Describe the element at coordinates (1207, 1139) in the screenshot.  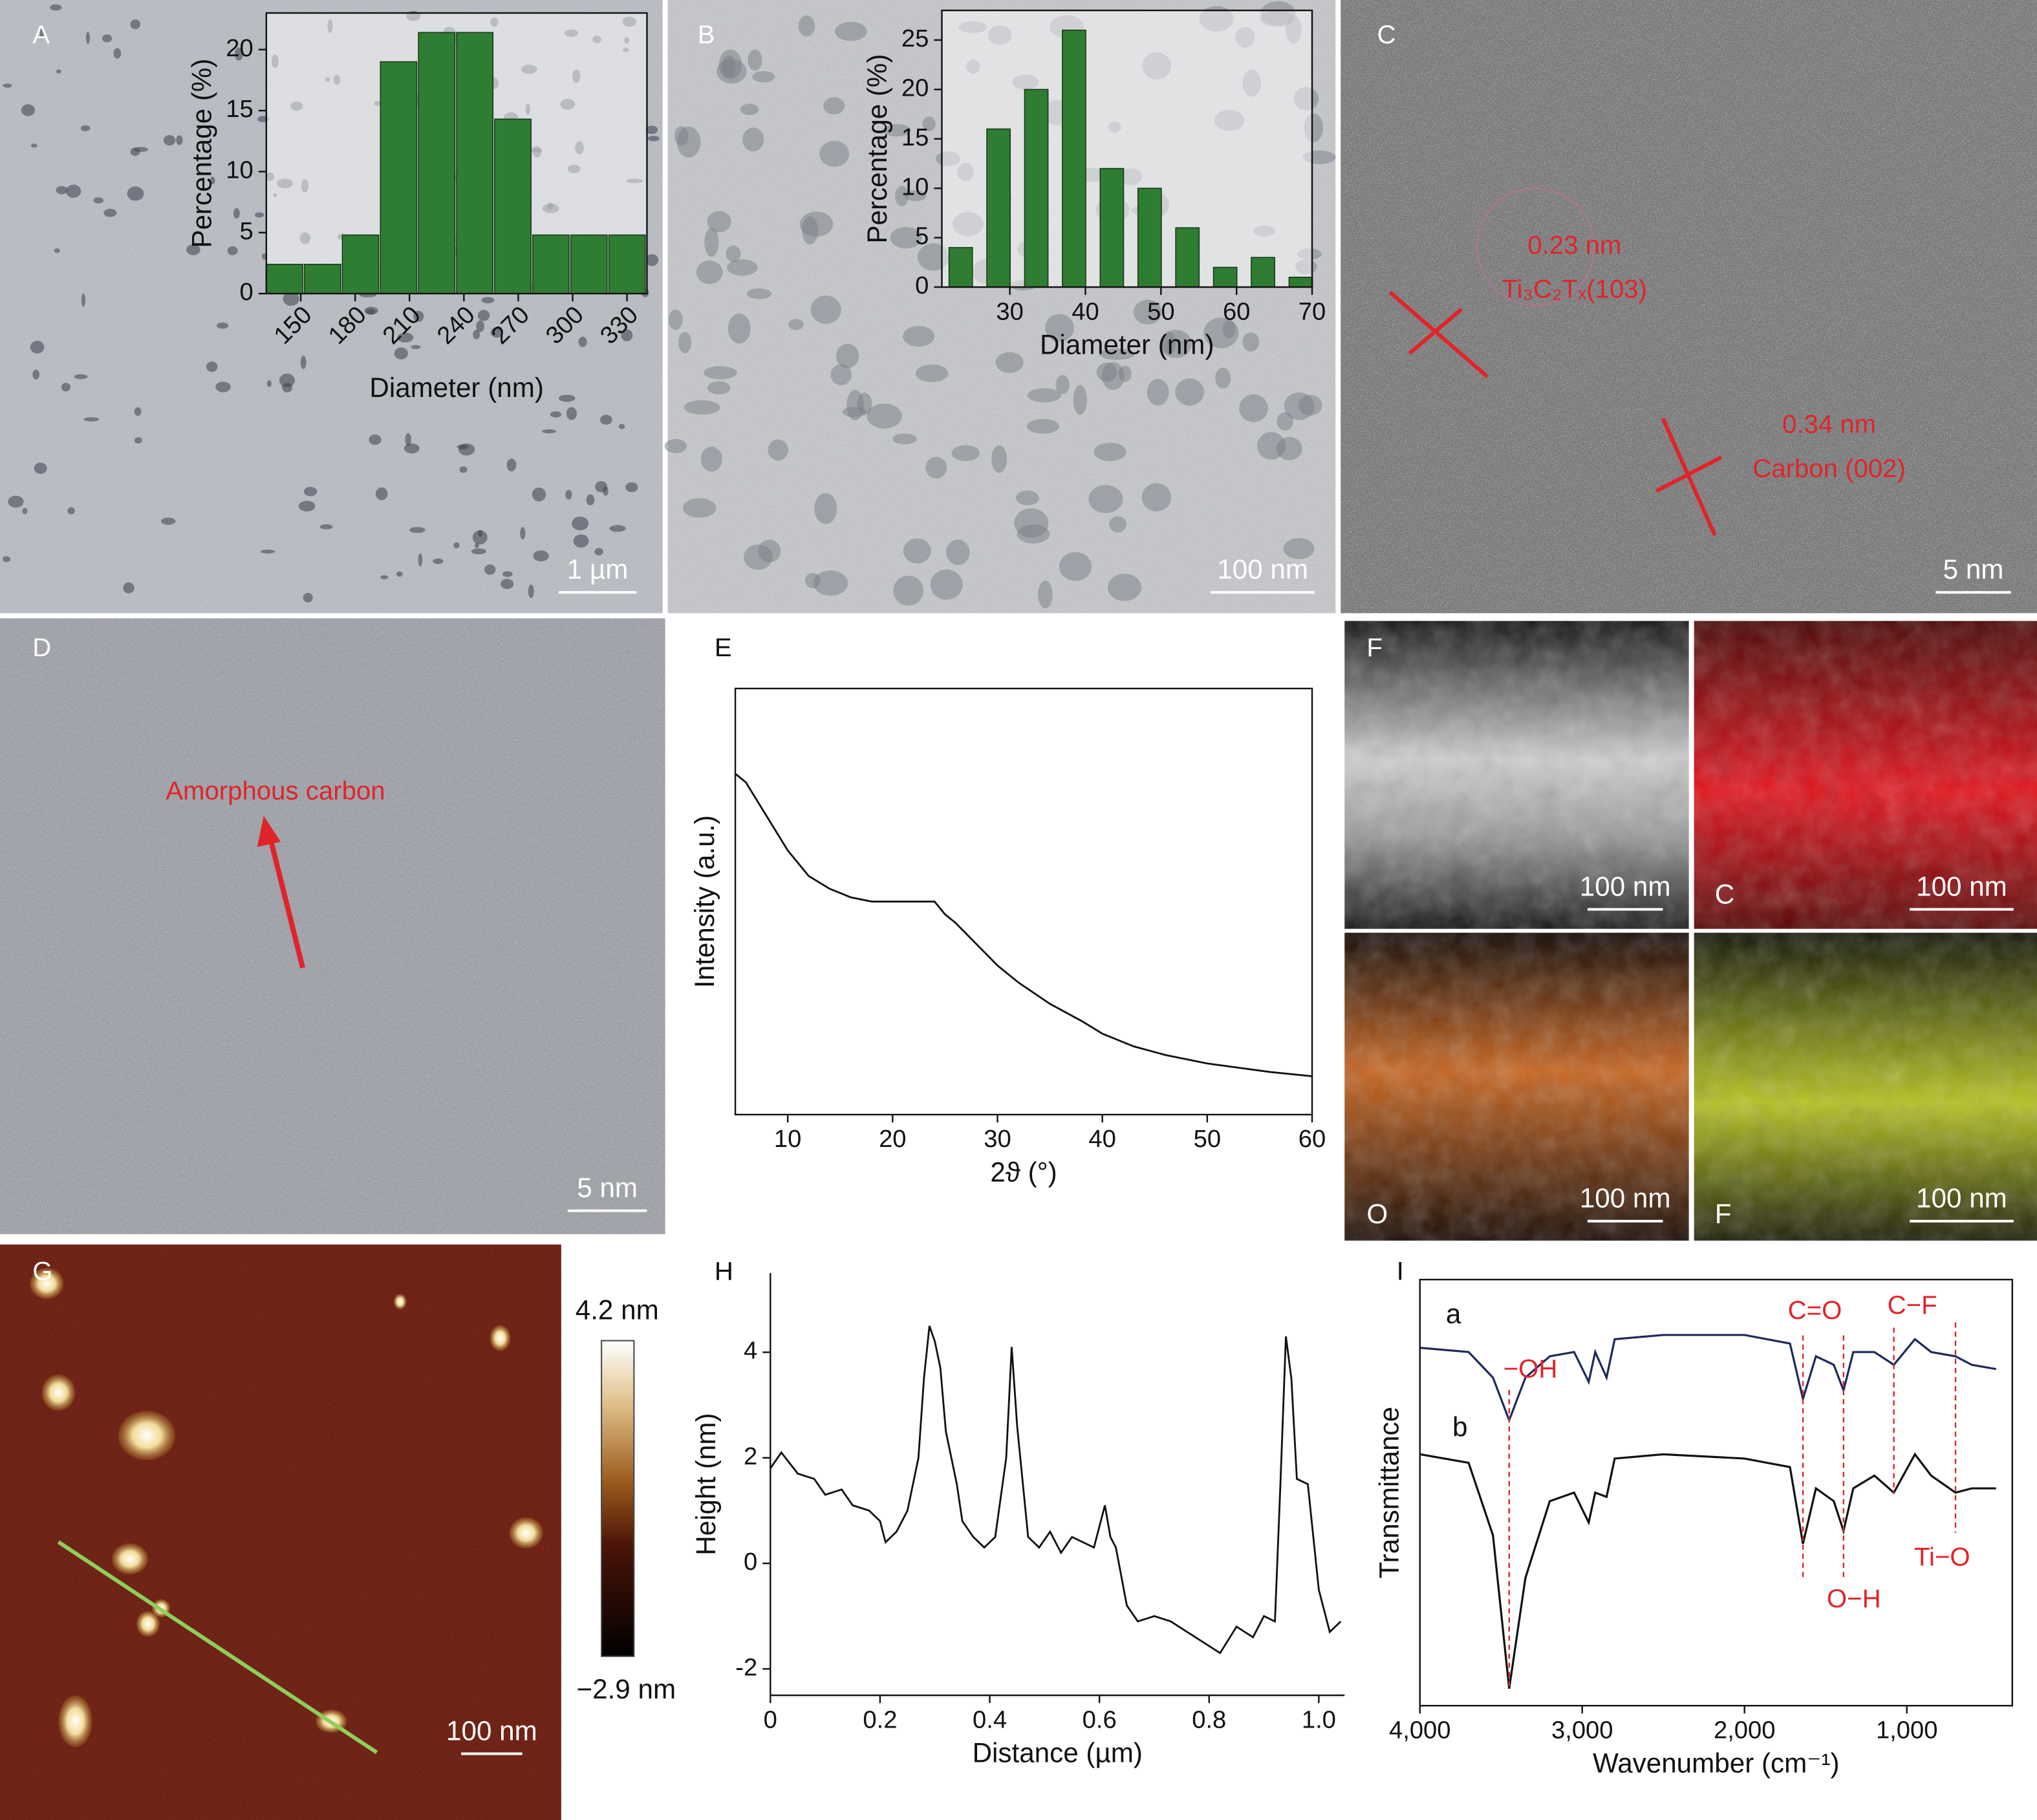
I see `x-tick-label: 50` at that location.